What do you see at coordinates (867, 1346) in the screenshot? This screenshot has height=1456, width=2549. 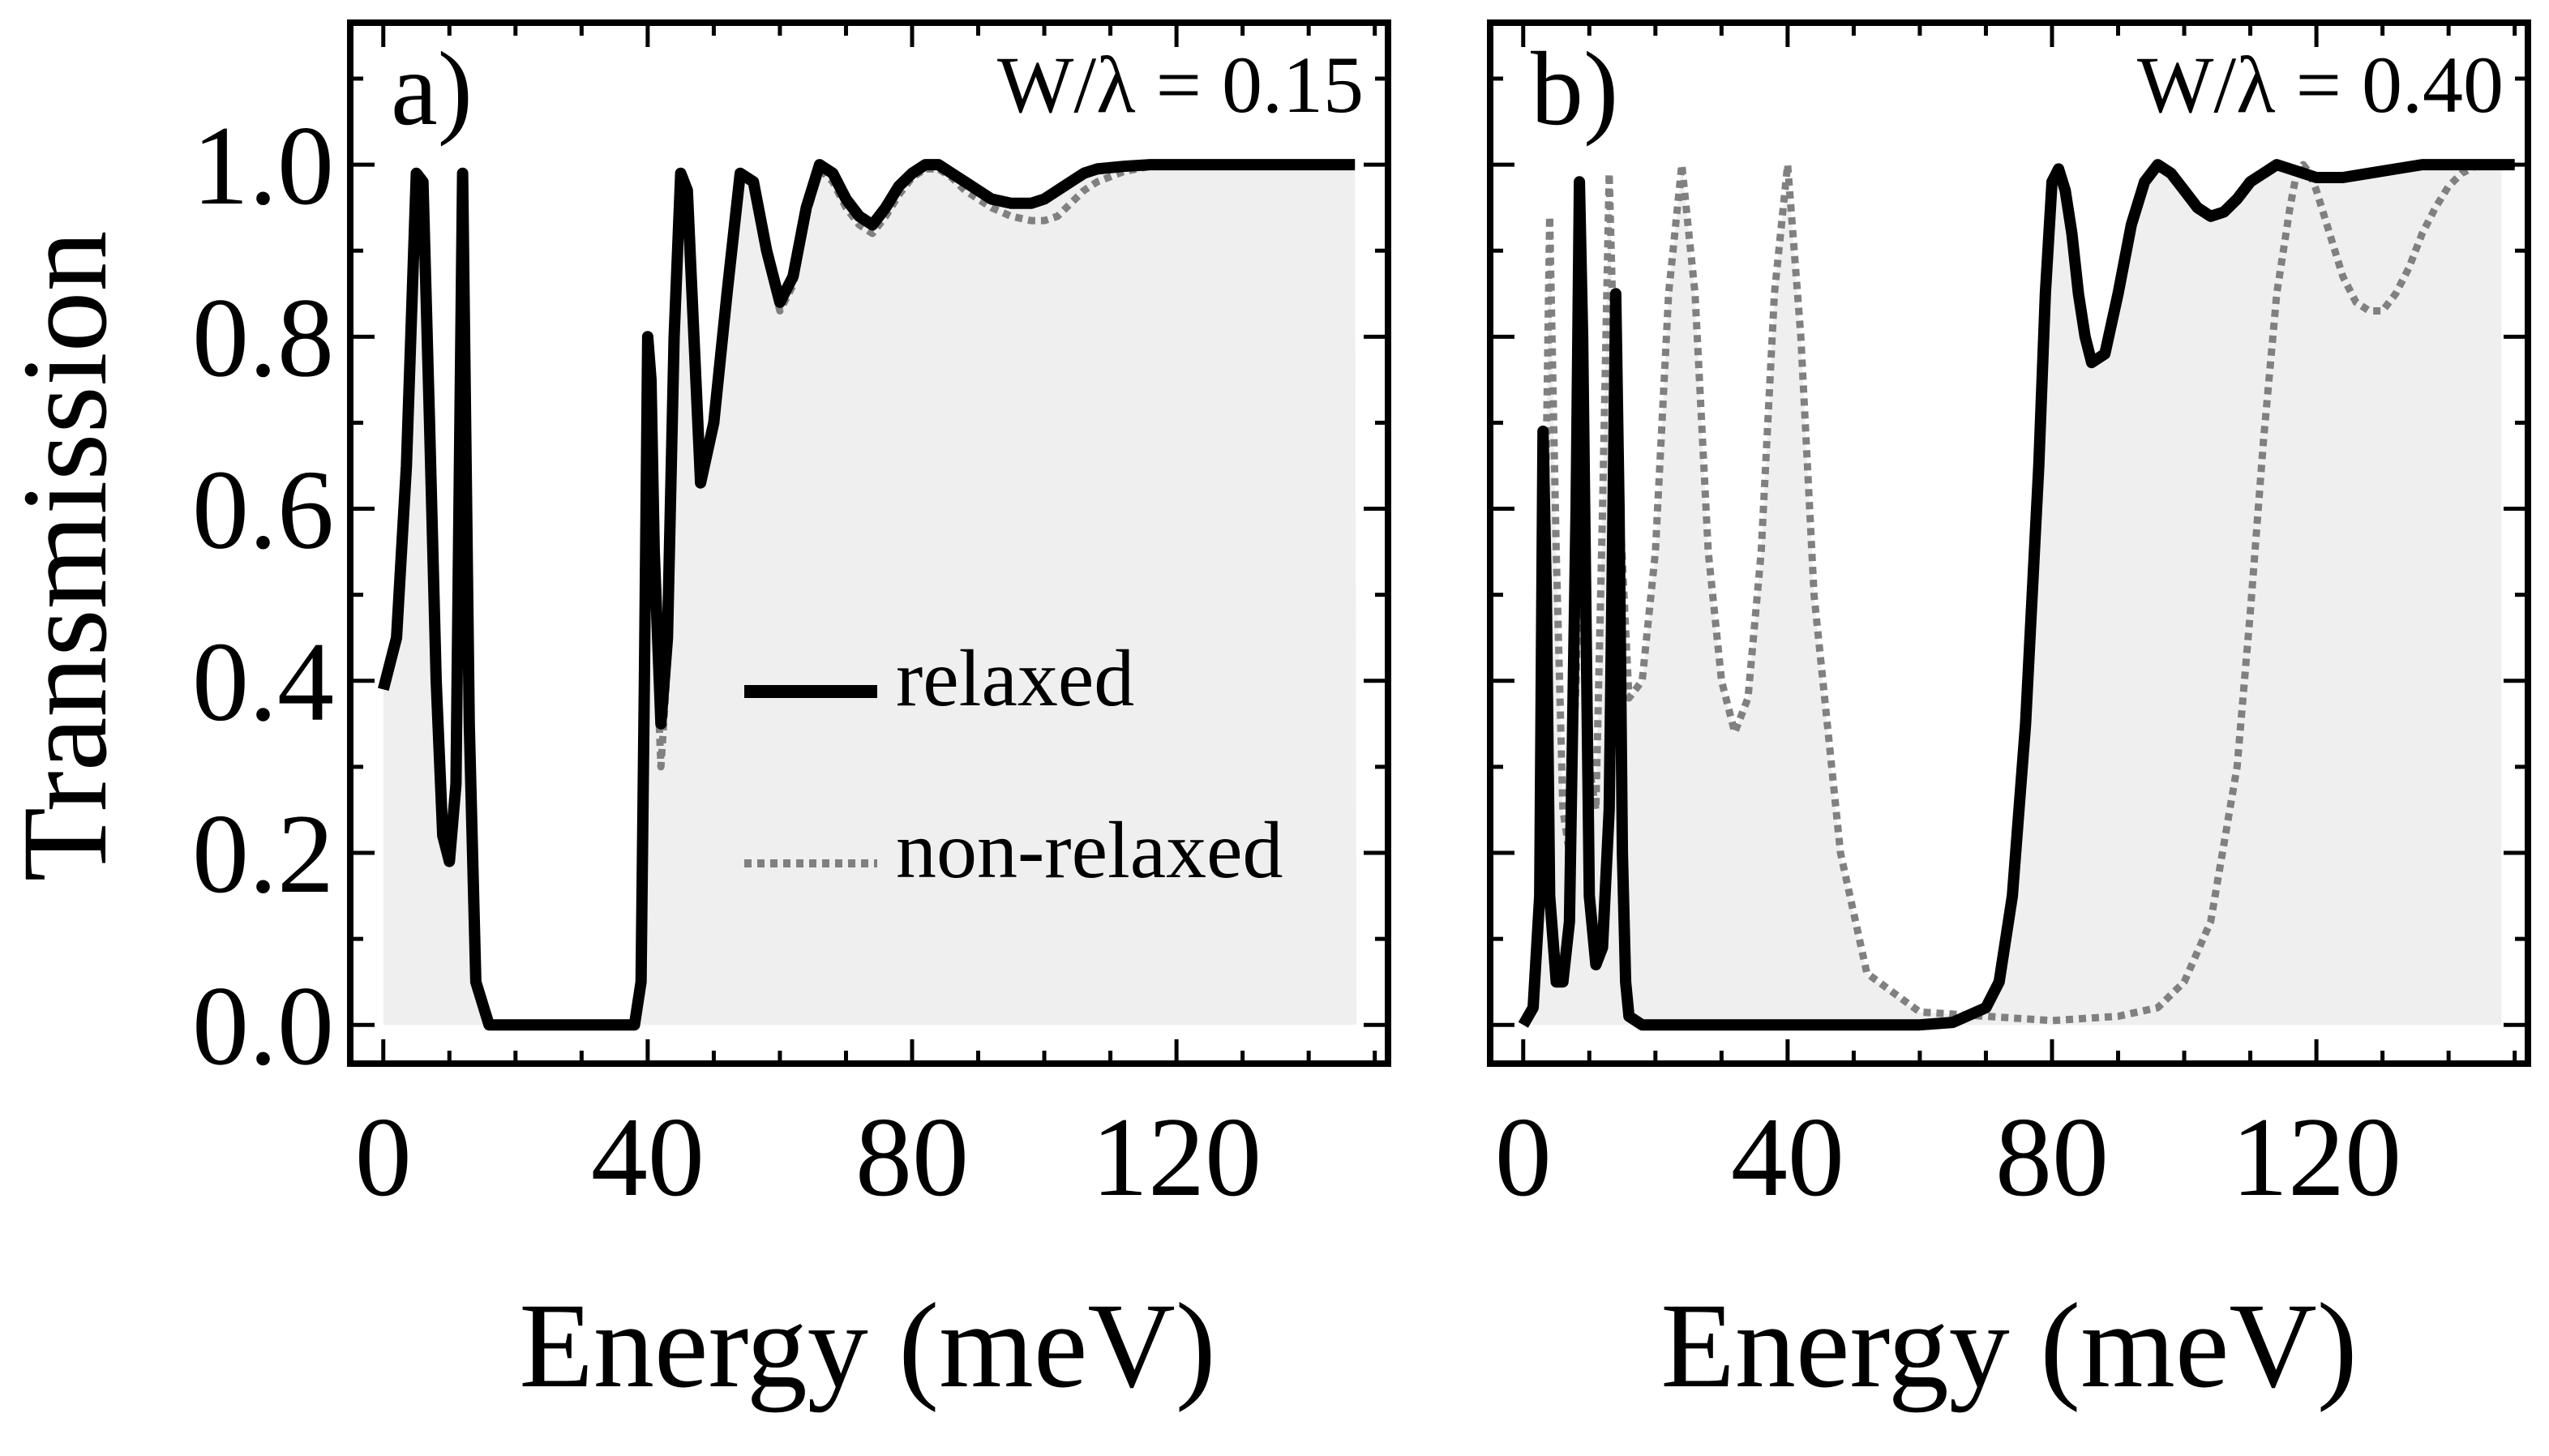 I see `x-axis-label-a: Energy (meV)` at bounding box center [867, 1346].